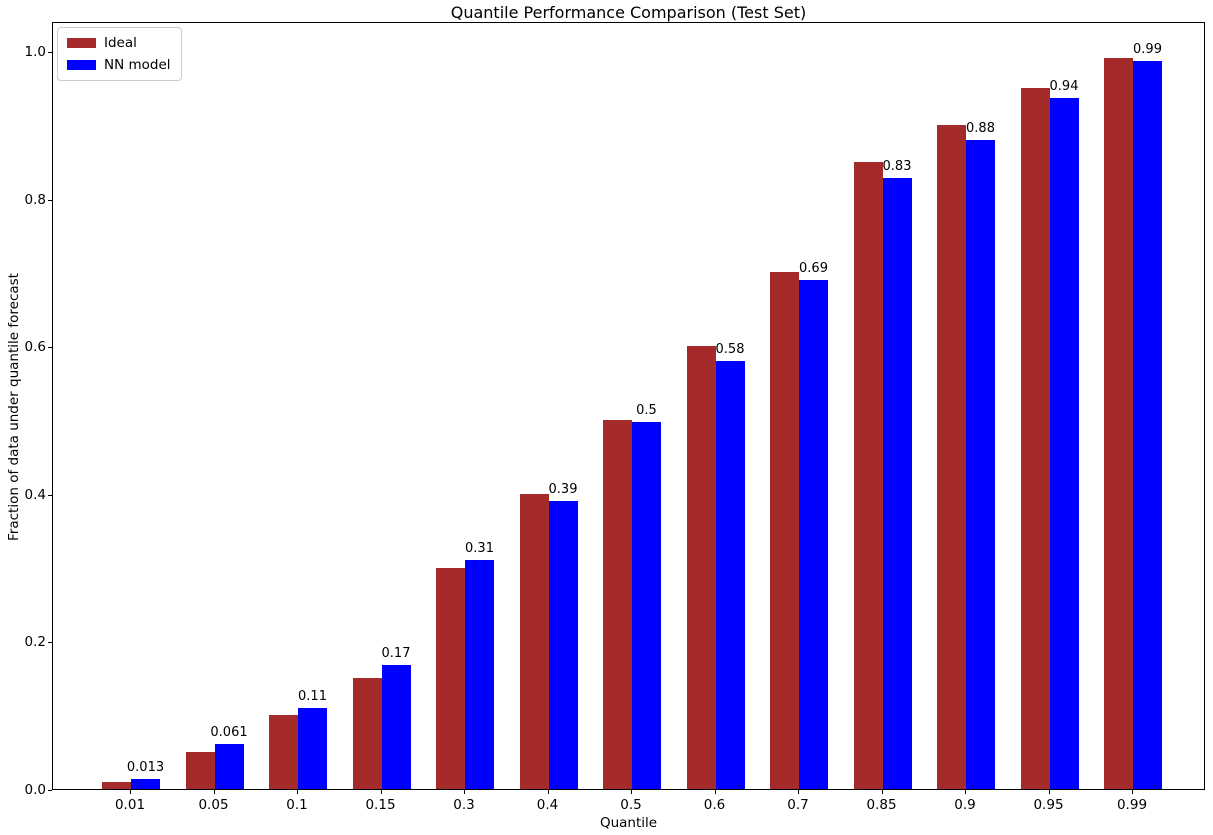  I want to click on x-tick-label: 0.99, so click(1132, 805).